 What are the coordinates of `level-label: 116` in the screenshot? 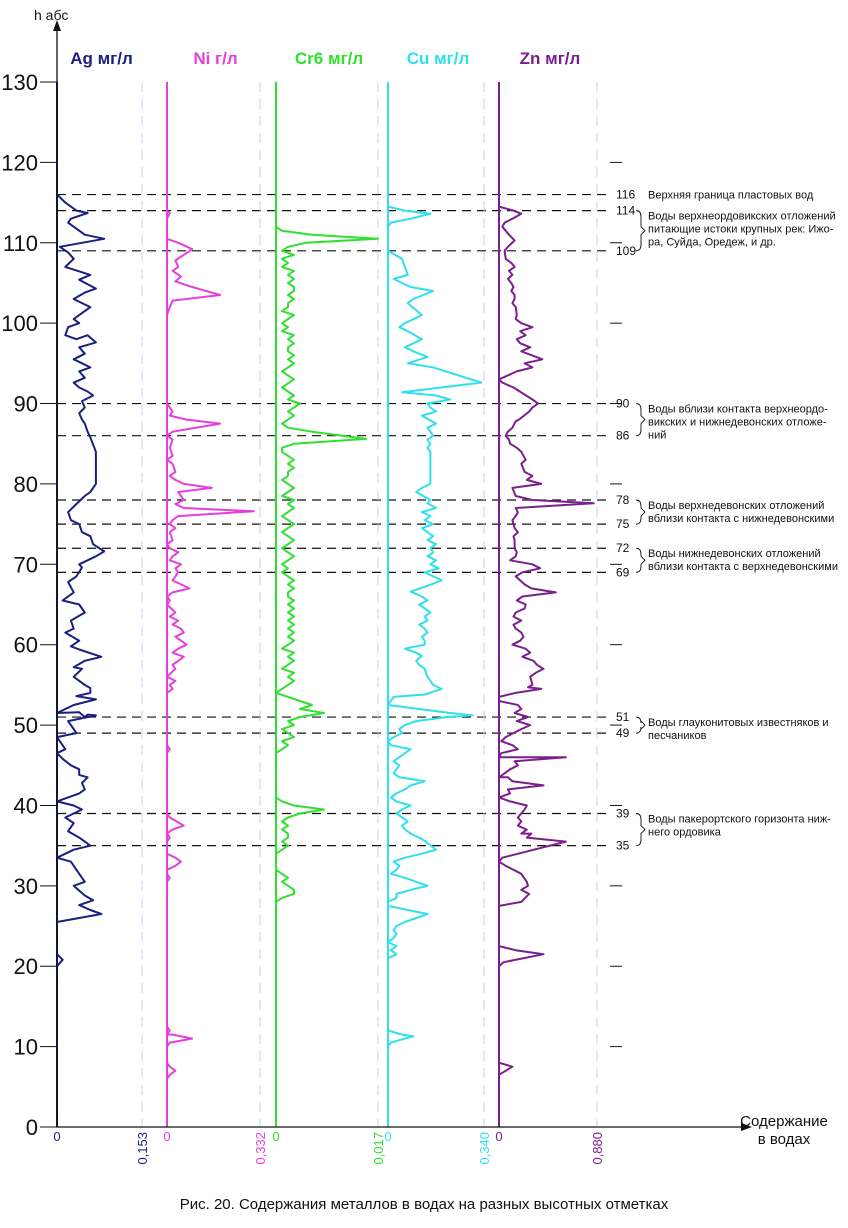 It's located at (625, 195).